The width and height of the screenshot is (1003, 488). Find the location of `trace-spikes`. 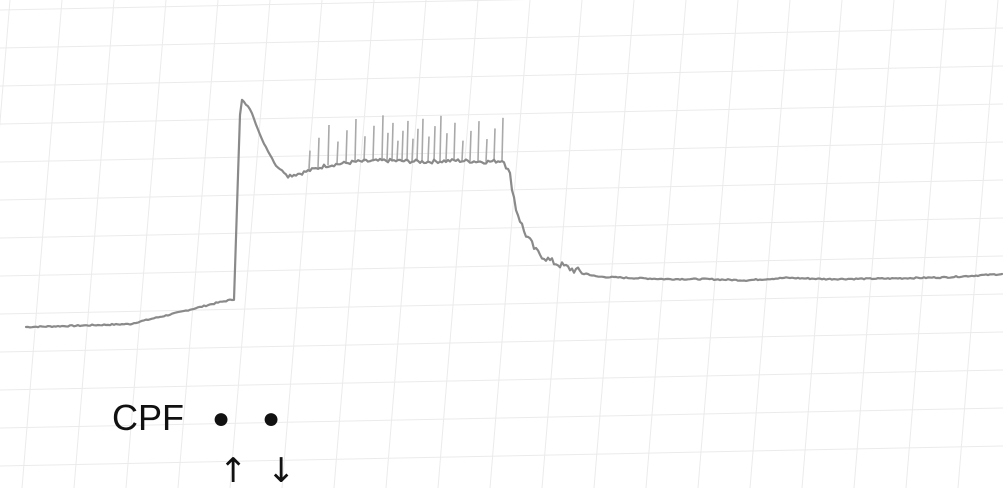

trace-spikes is located at coordinates (406, 143).